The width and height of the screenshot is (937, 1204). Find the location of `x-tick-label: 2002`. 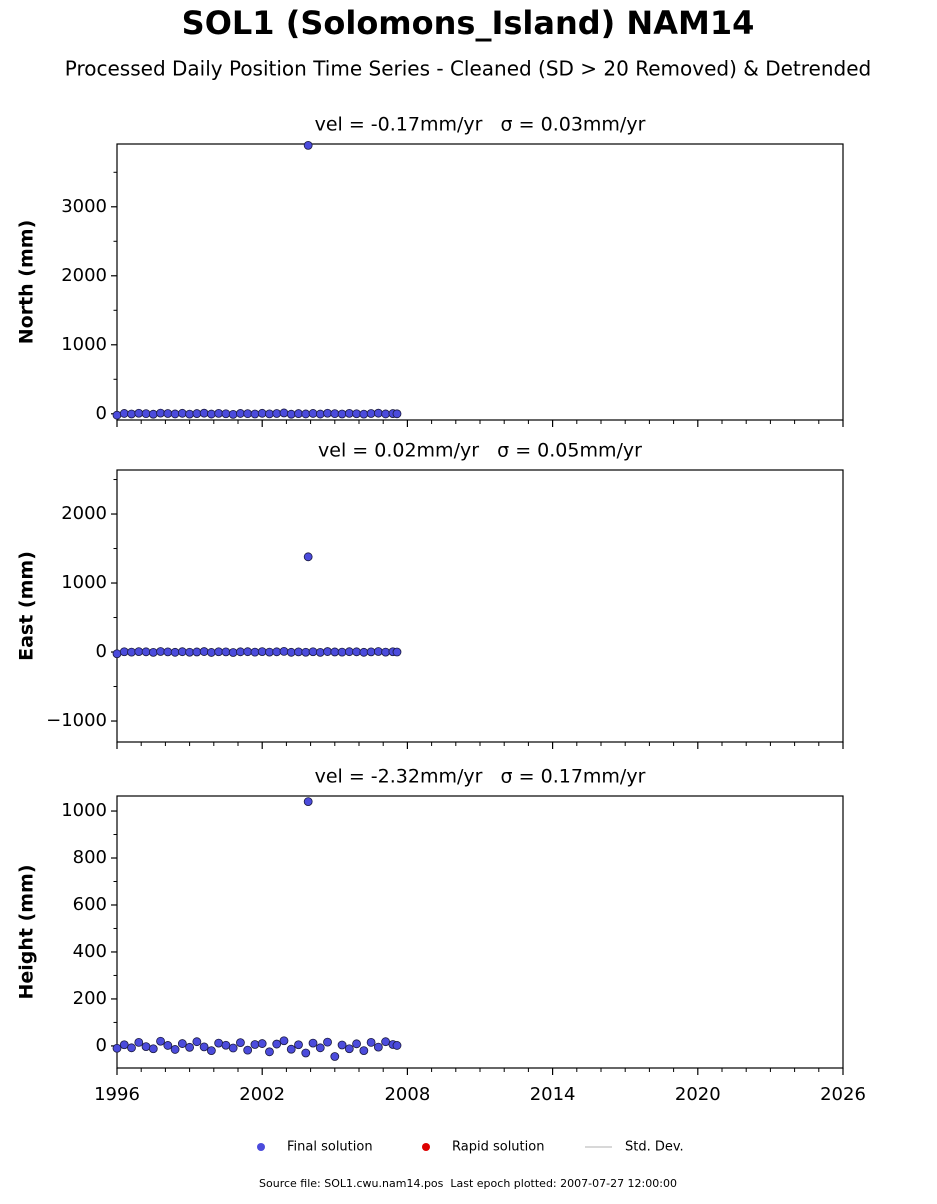

x-tick-label: 2002 is located at coordinates (262, 1094).